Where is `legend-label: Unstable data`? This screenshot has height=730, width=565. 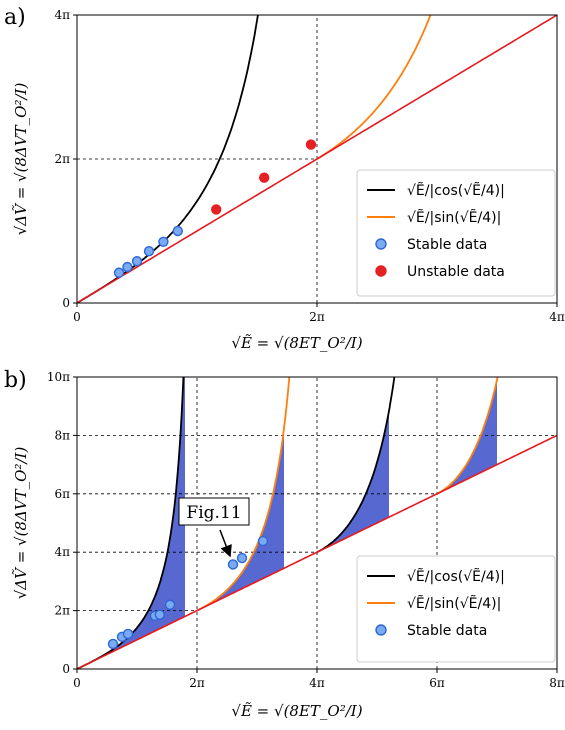
legend-label: Unstable data is located at coordinates (456, 272).